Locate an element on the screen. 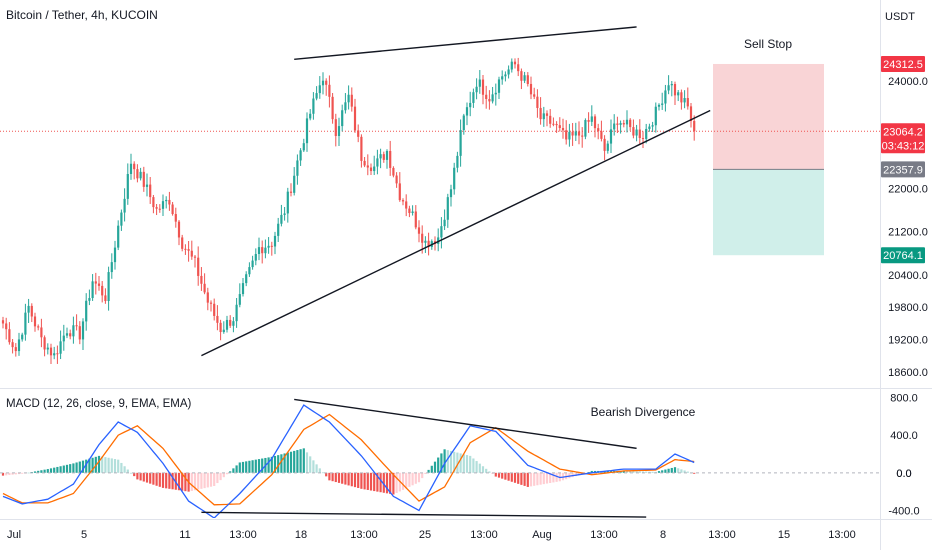 Image resolution: width=932 pixels, height=555 pixels. price-trendline-upper is located at coordinates (465, 43).